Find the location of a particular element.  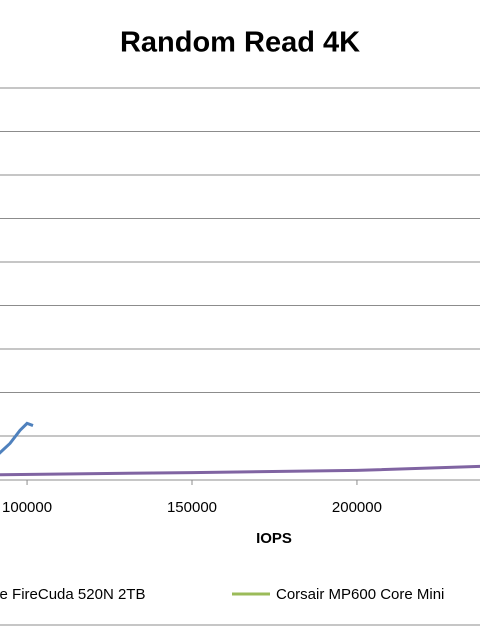

legend-label: Corsair MP600 Core Mini is located at coordinates (360, 594).